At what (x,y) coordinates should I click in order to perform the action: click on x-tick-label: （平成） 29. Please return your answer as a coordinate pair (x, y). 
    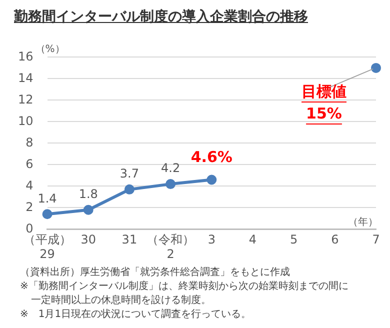
    Looking at the image, I should click on (47, 246).